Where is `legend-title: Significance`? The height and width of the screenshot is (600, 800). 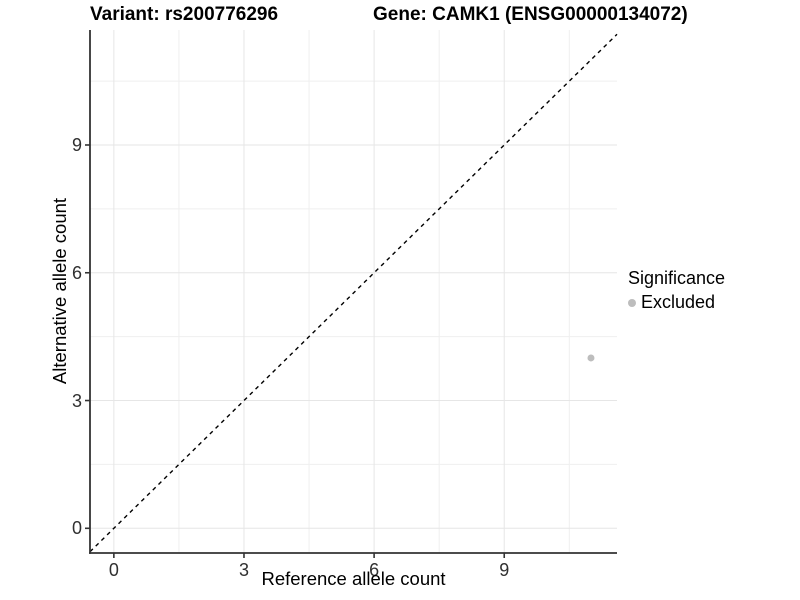 legend-title: Significance is located at coordinates (677, 278).